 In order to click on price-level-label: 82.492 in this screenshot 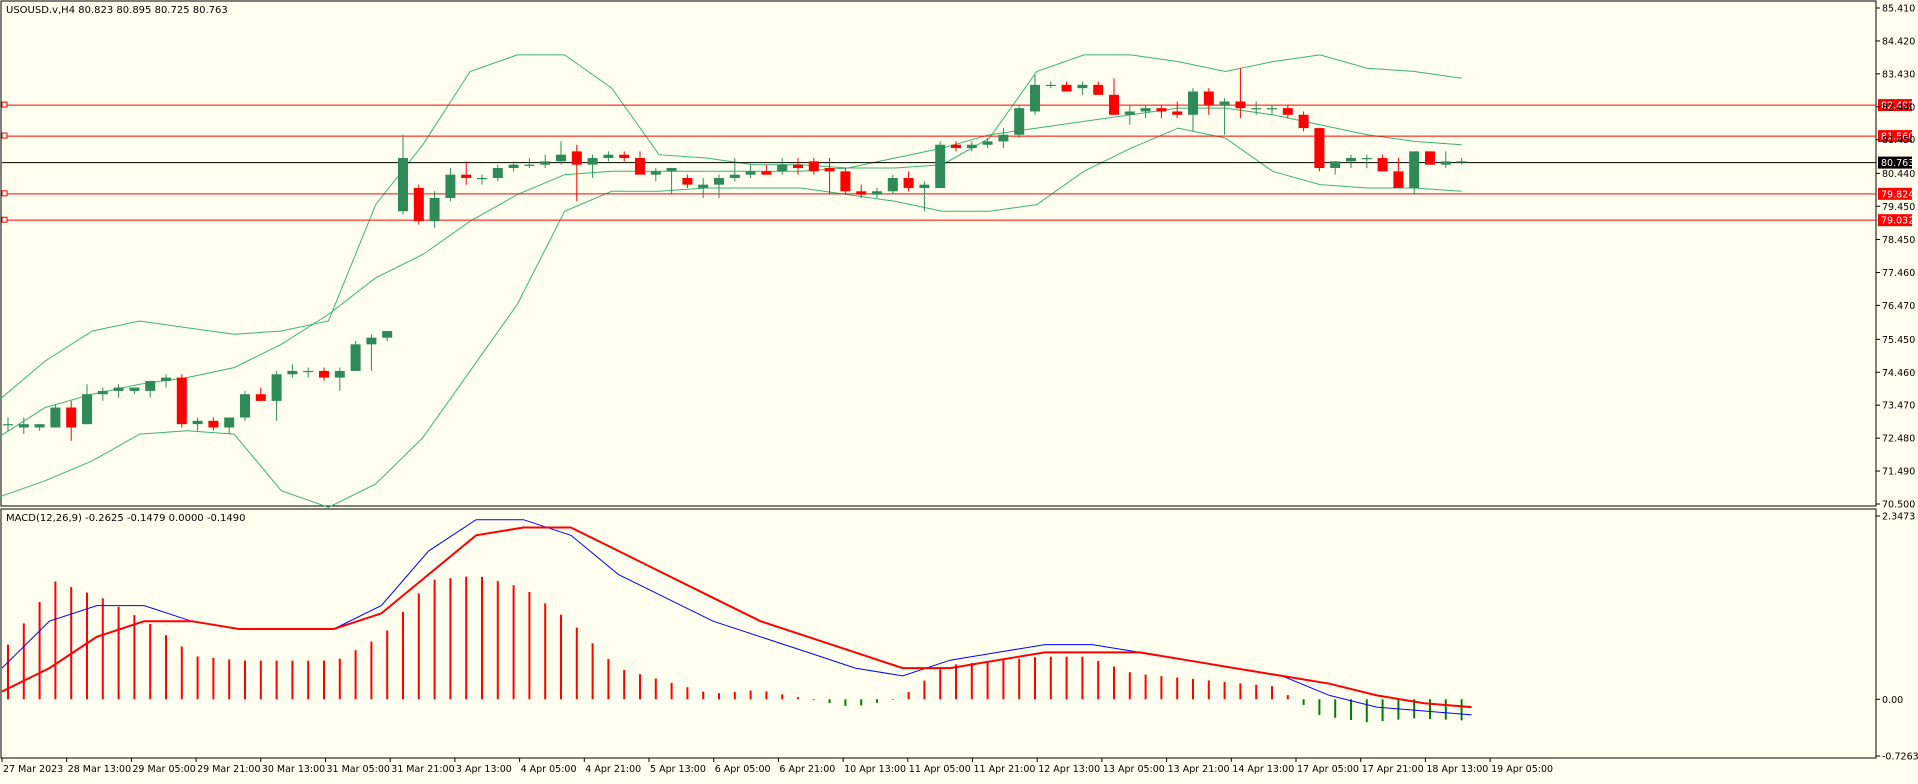, I will do `click(1897, 106)`.